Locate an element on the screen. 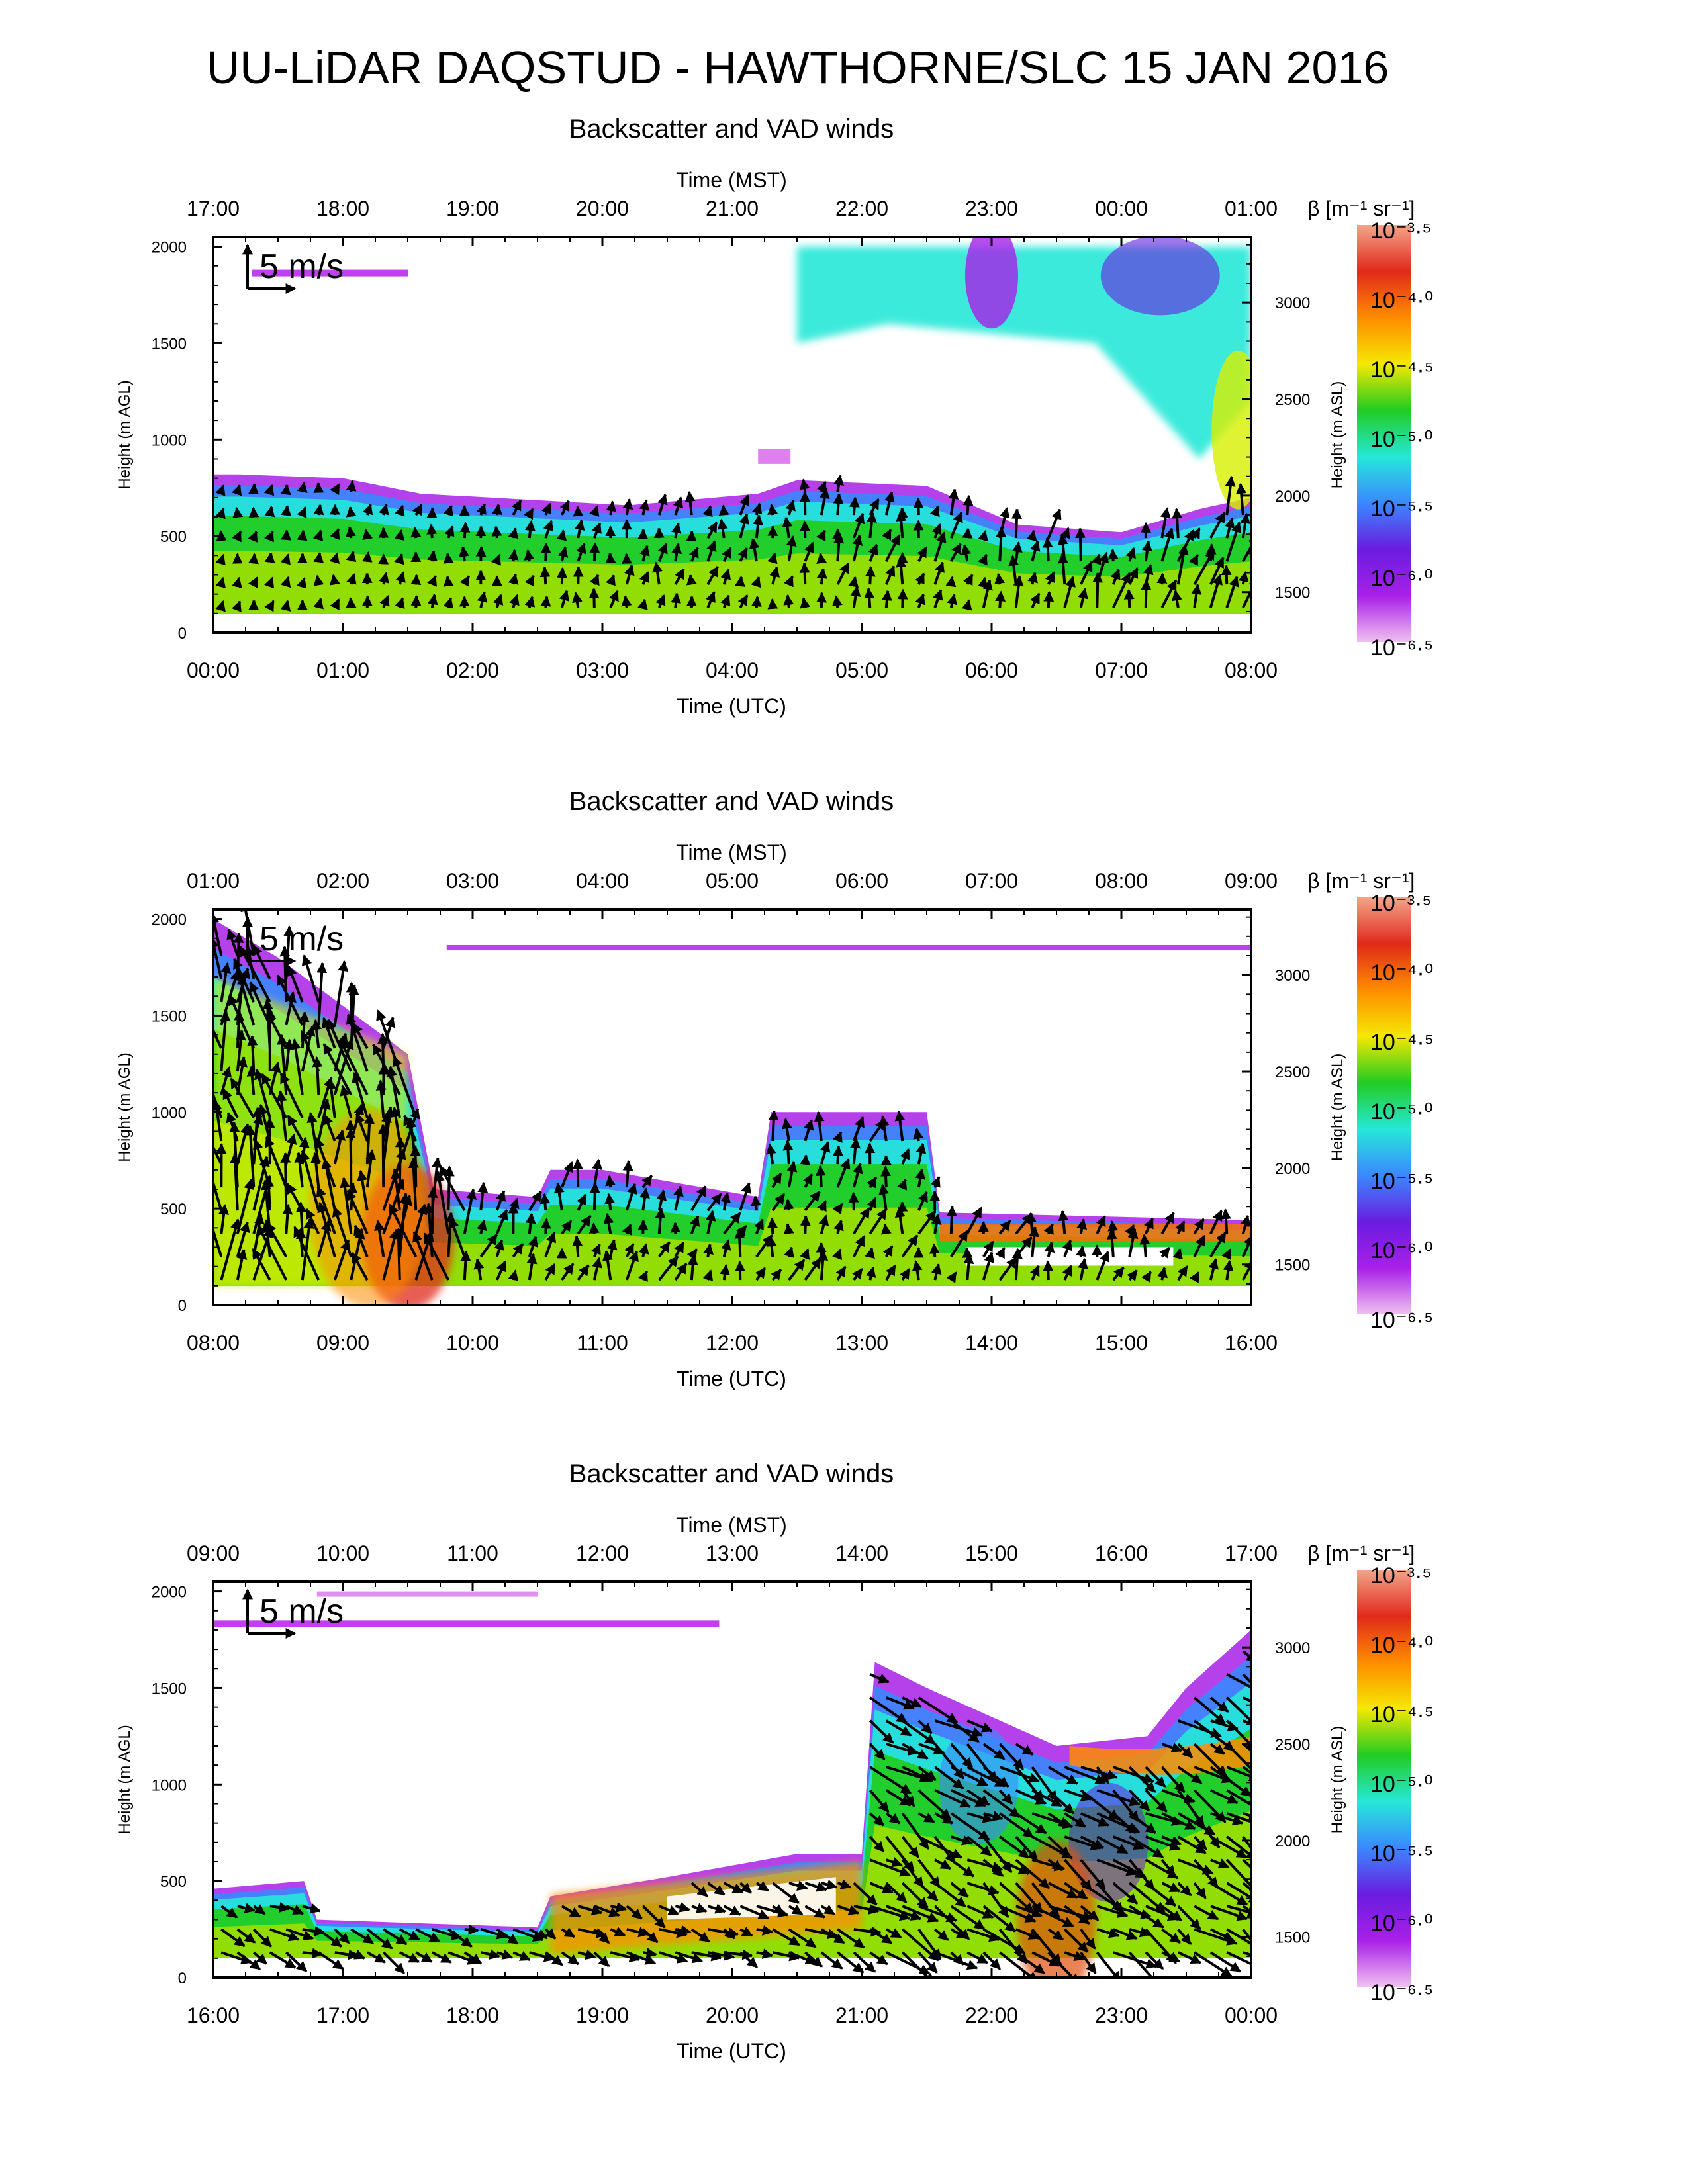 The width and height of the screenshot is (1688, 2184). bottom-tick-label: 08:00 is located at coordinates (1251, 670).